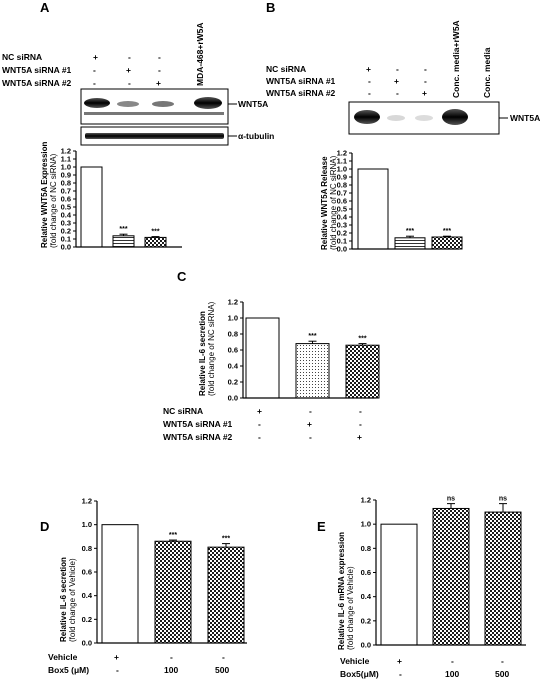 This screenshot has width=550, height=681. What do you see at coordinates (360, 424) in the screenshot?
I see `mark-c-1-2: -` at bounding box center [360, 424].